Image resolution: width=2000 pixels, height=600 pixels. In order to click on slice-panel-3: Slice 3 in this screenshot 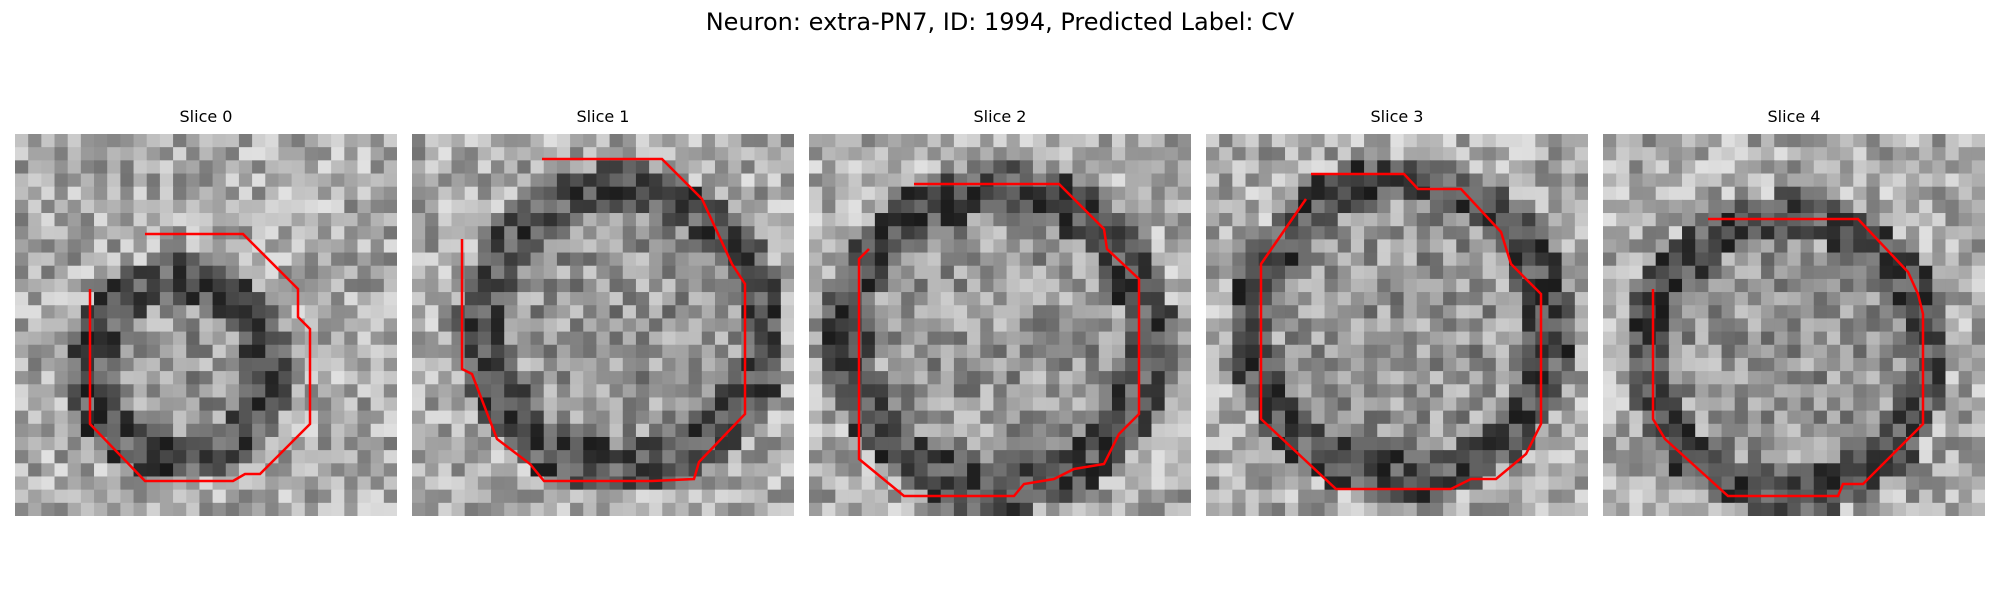, I will do `click(1397, 312)`.